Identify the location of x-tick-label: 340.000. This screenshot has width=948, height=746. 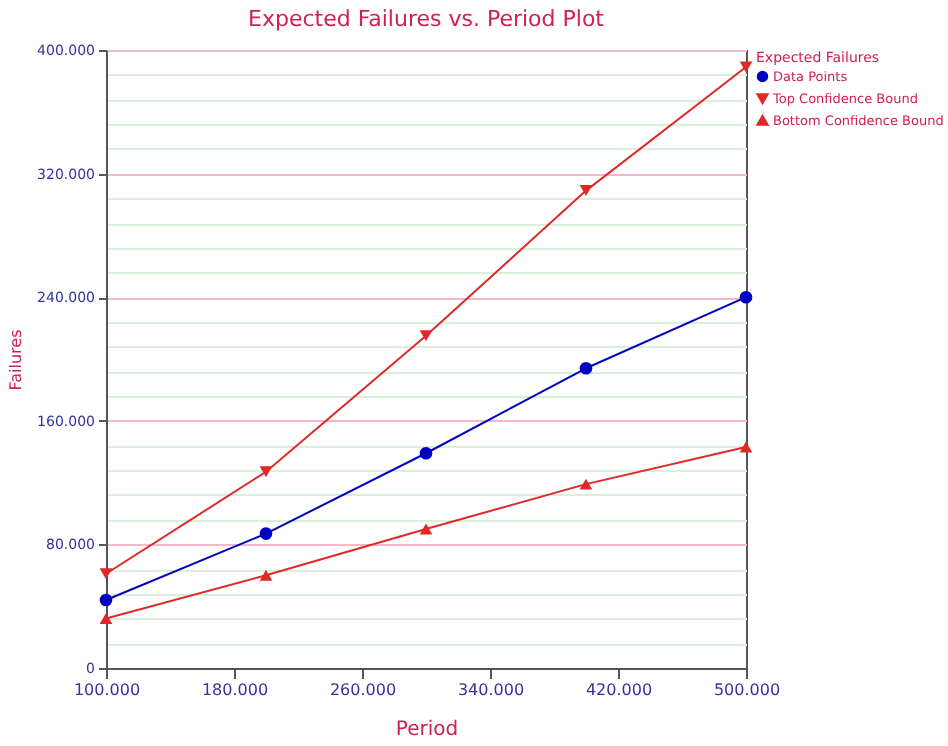
(491, 690).